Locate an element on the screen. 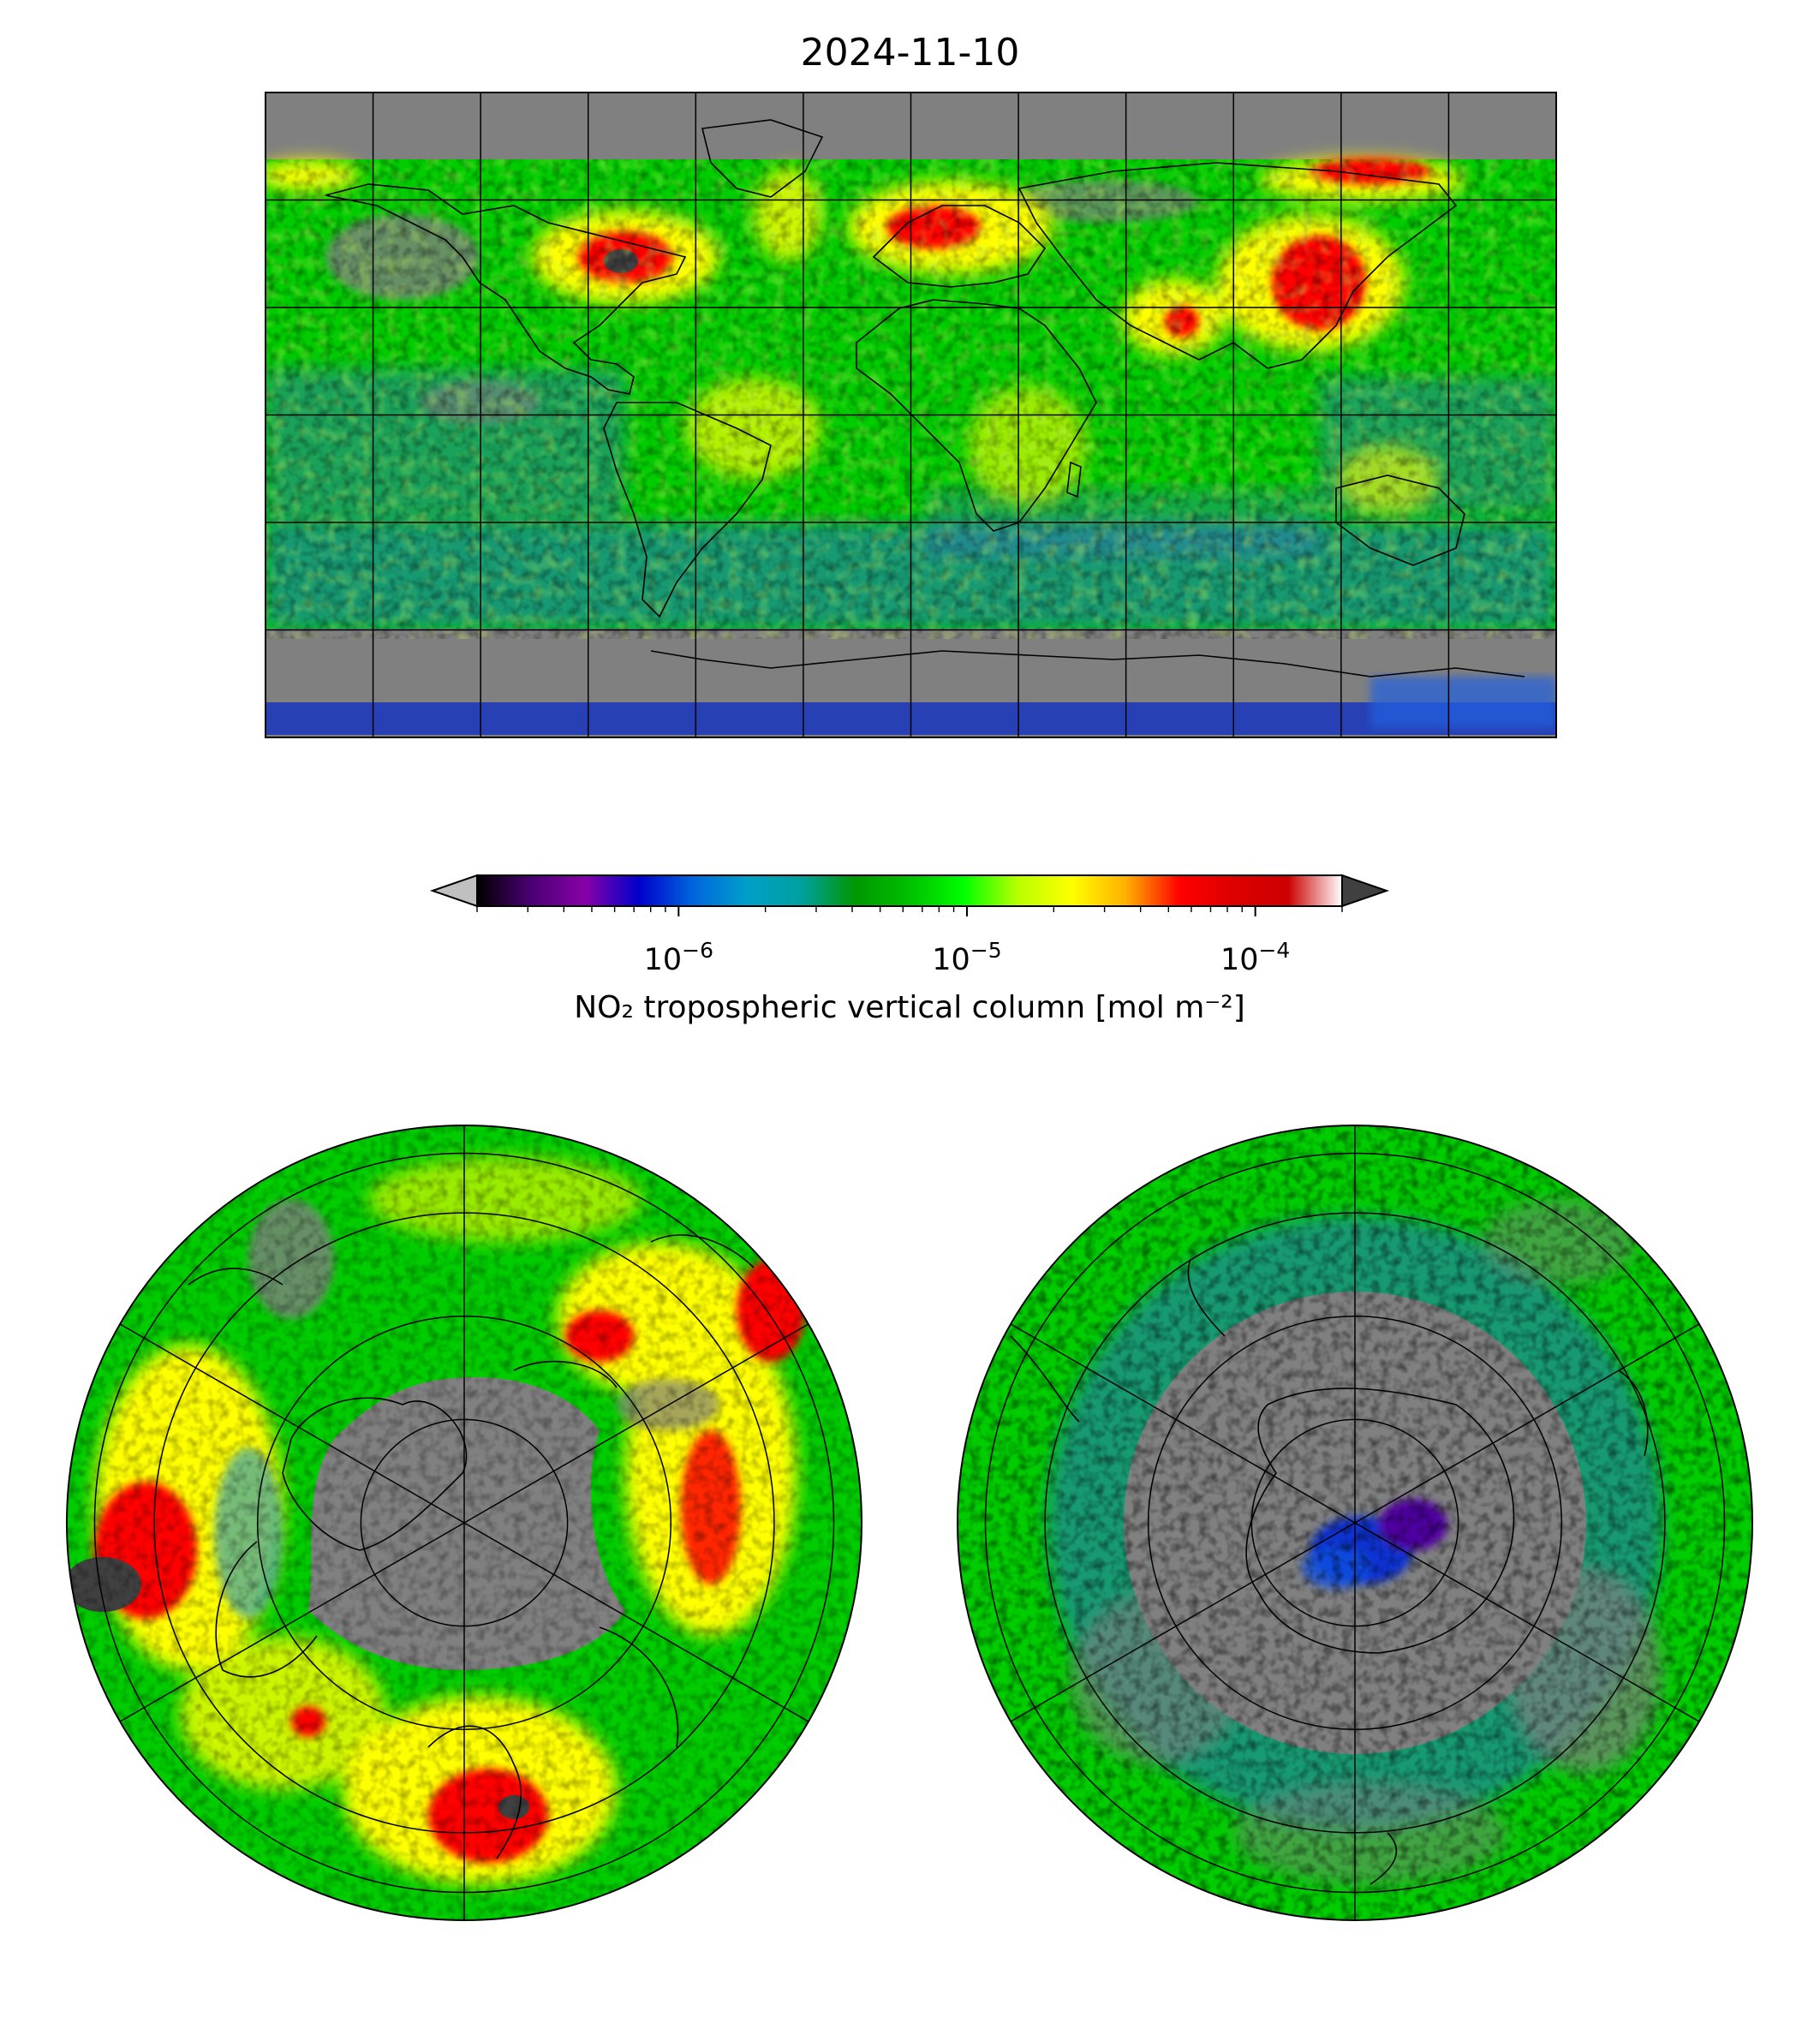 This screenshot has height=2023, width=1820. colorbar-tick-label: 10⁻⁶ is located at coordinates (679, 957).